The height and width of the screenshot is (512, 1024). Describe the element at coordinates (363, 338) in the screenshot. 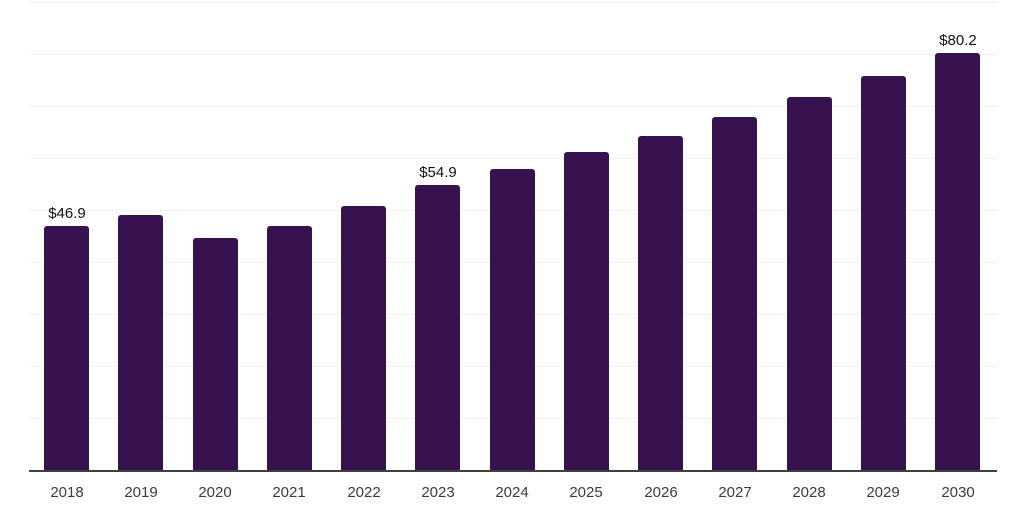

I see `bar-2022` at that location.